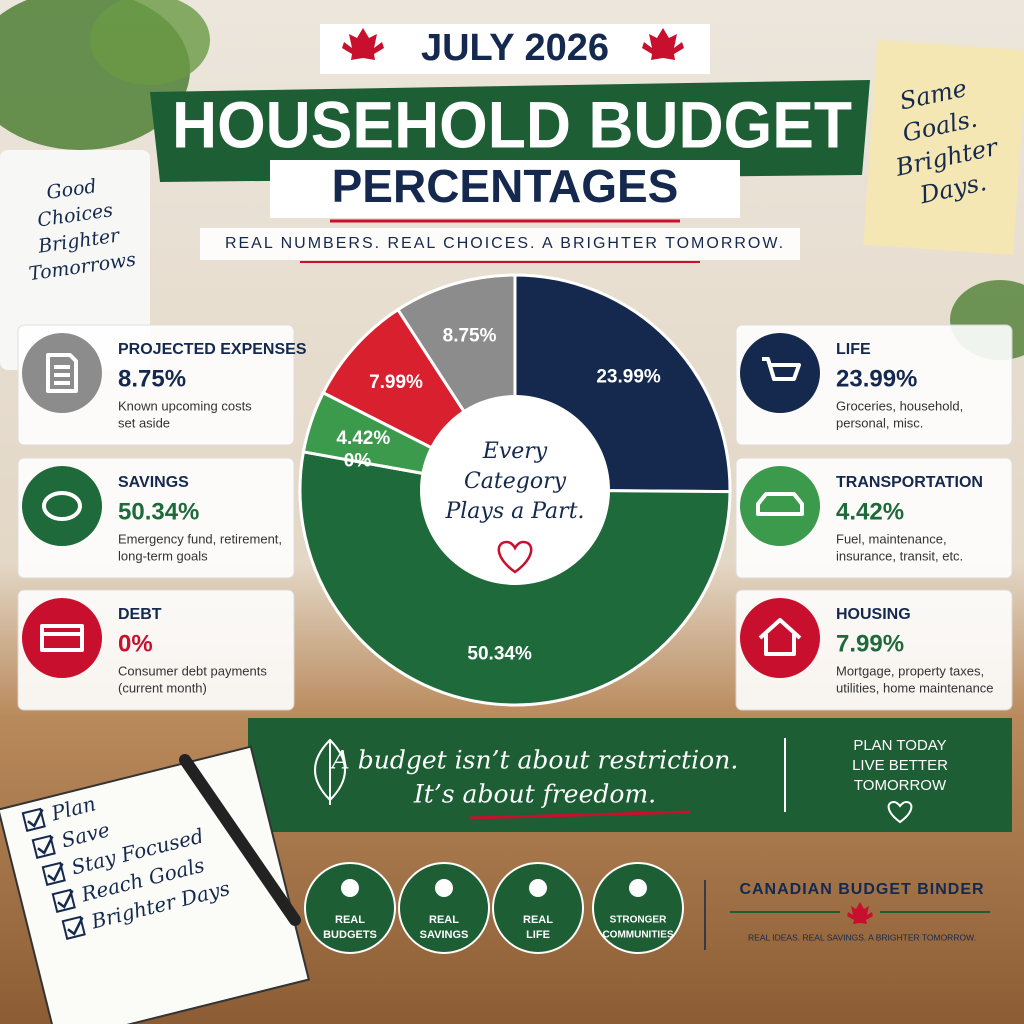  I want to click on card-value: 23.99%, so click(876, 378).